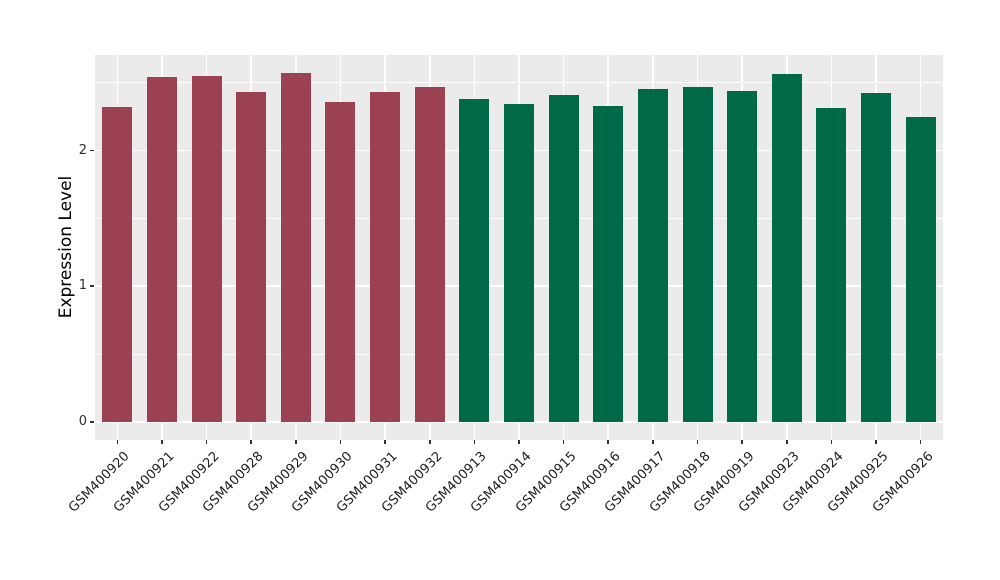  I want to click on bar-GSM400928, so click(251, 257).